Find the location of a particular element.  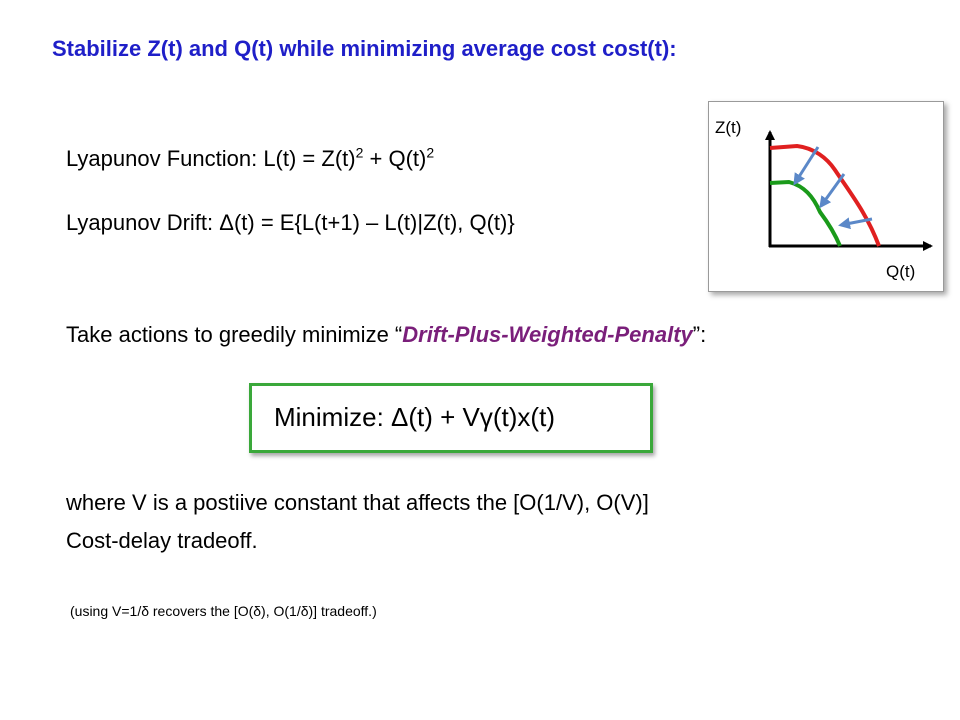

lyapunov-function-middle: + Q(t) is located at coordinates (395, 158).